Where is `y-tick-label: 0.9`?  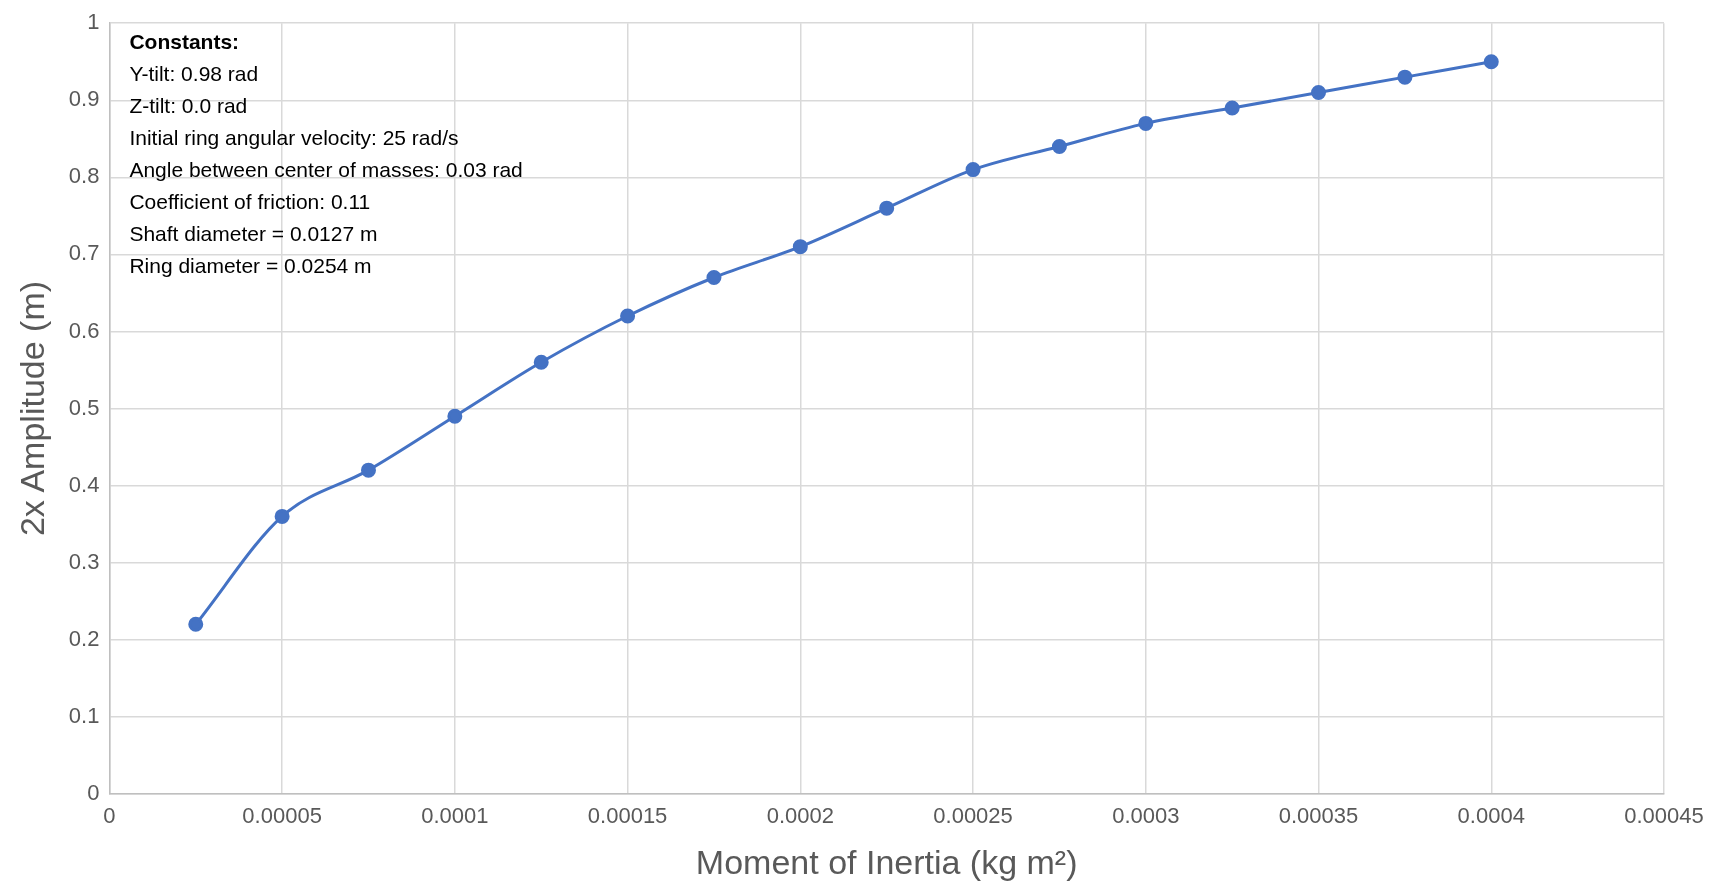
y-tick-label: 0.9 is located at coordinates (84, 99).